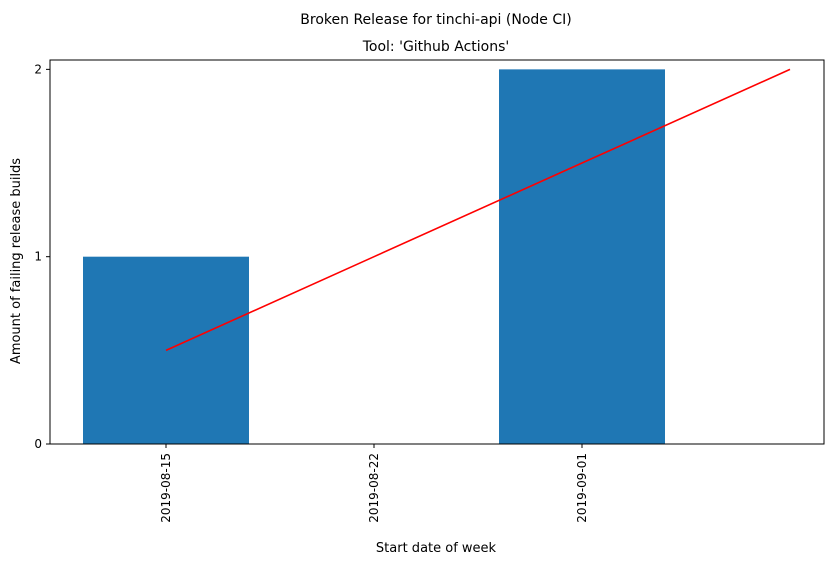  Describe the element at coordinates (38, 257) in the screenshot. I see `y-tick-label-1: 1` at that location.